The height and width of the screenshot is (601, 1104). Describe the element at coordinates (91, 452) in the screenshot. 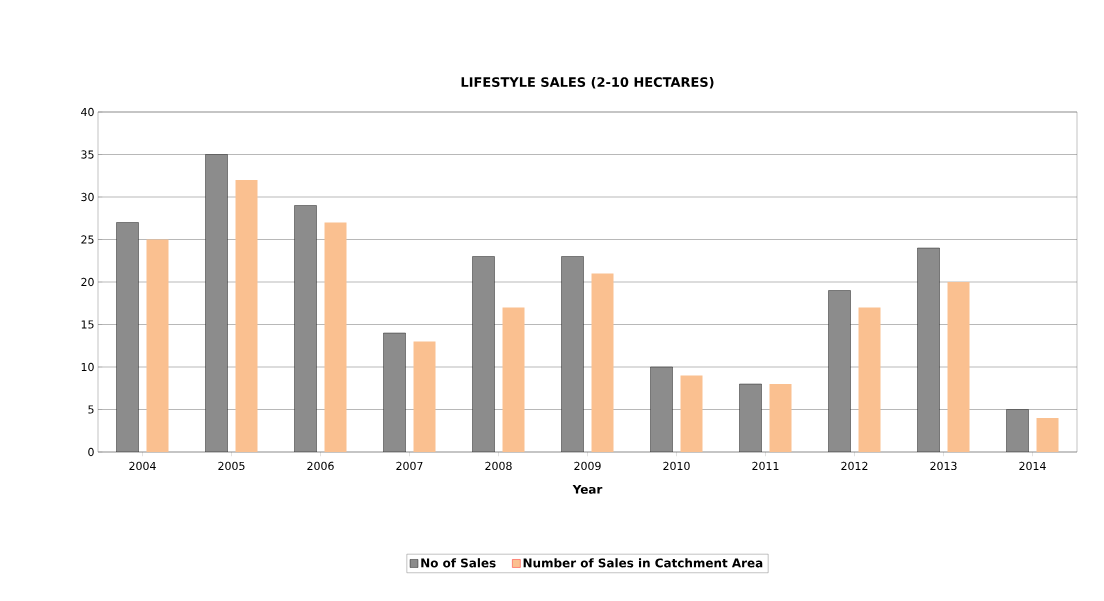

I see `y-tick-label: 0` at that location.